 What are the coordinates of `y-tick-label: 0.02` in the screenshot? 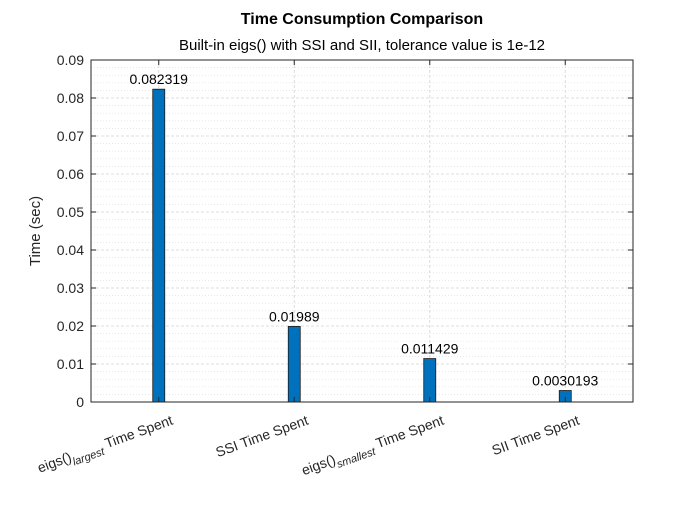 It's located at (70, 326).